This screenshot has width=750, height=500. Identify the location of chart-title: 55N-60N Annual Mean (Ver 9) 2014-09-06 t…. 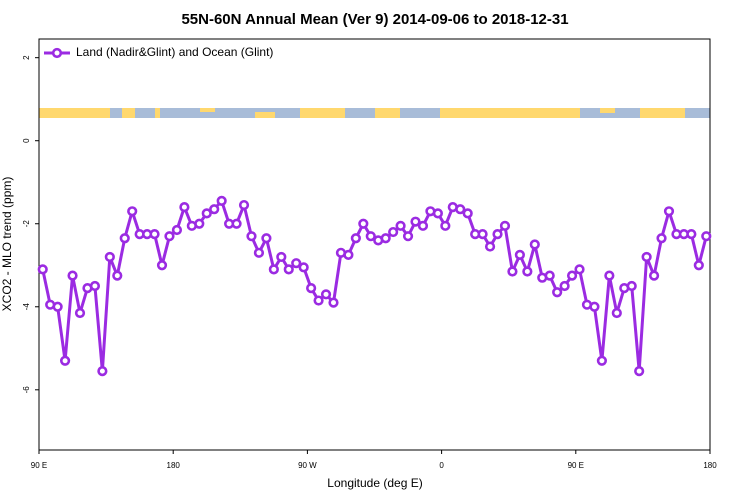
(374, 19).